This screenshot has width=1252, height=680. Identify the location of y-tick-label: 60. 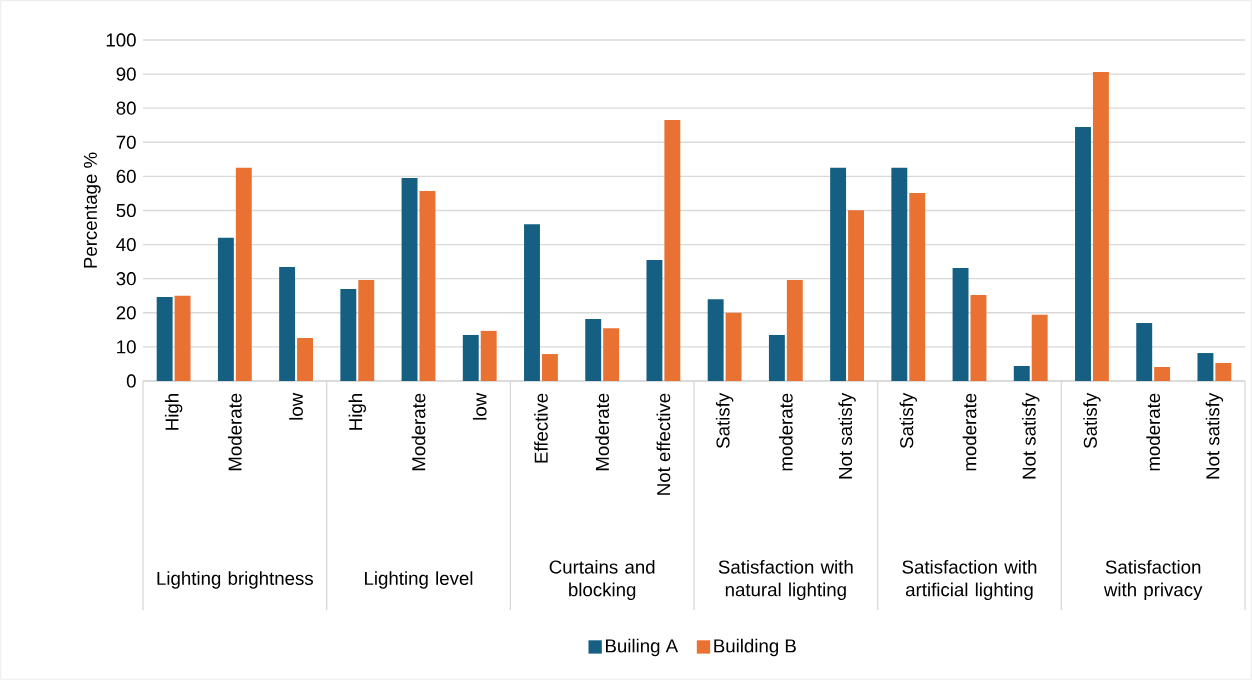
(126, 176).